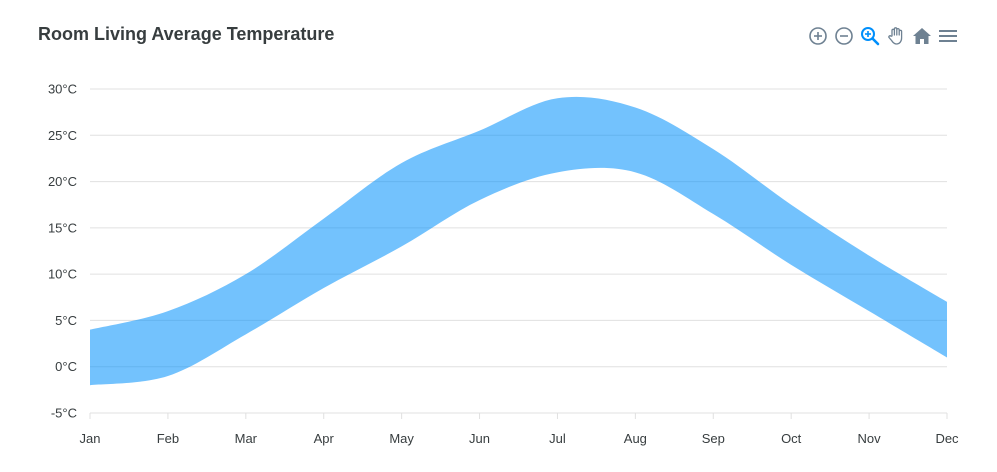  Describe the element at coordinates (947, 438) in the screenshot. I see `x-tick-label: Dec` at that location.